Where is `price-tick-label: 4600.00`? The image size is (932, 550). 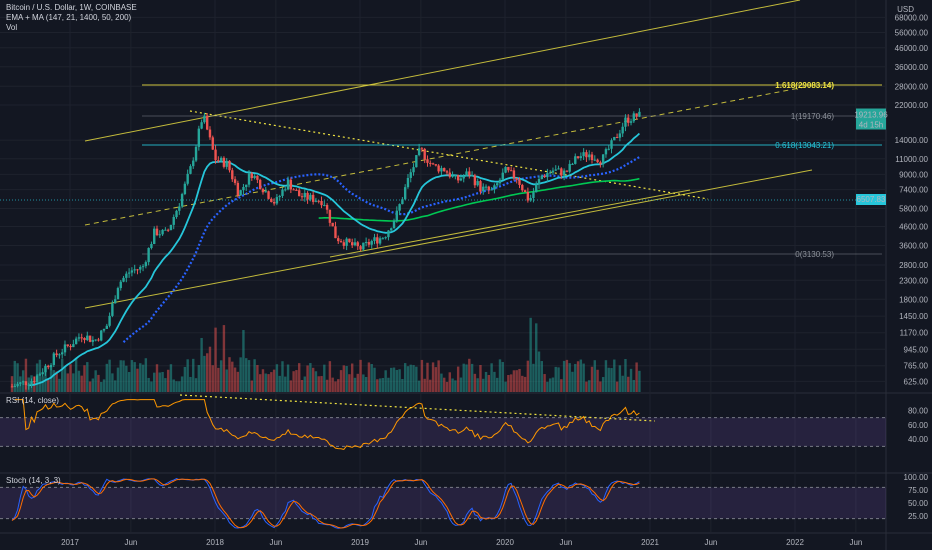 price-tick-label: 4600.00 is located at coordinates (913, 226).